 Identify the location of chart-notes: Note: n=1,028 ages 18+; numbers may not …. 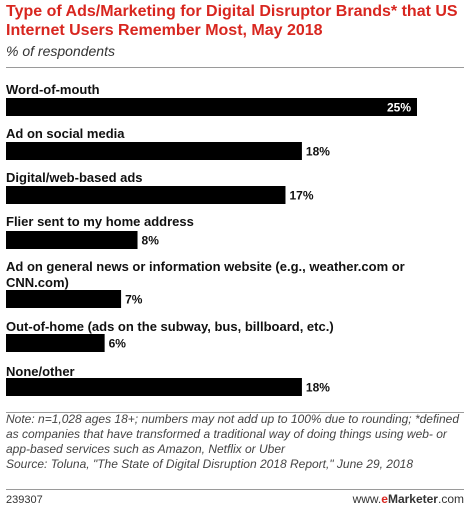
(235, 442).